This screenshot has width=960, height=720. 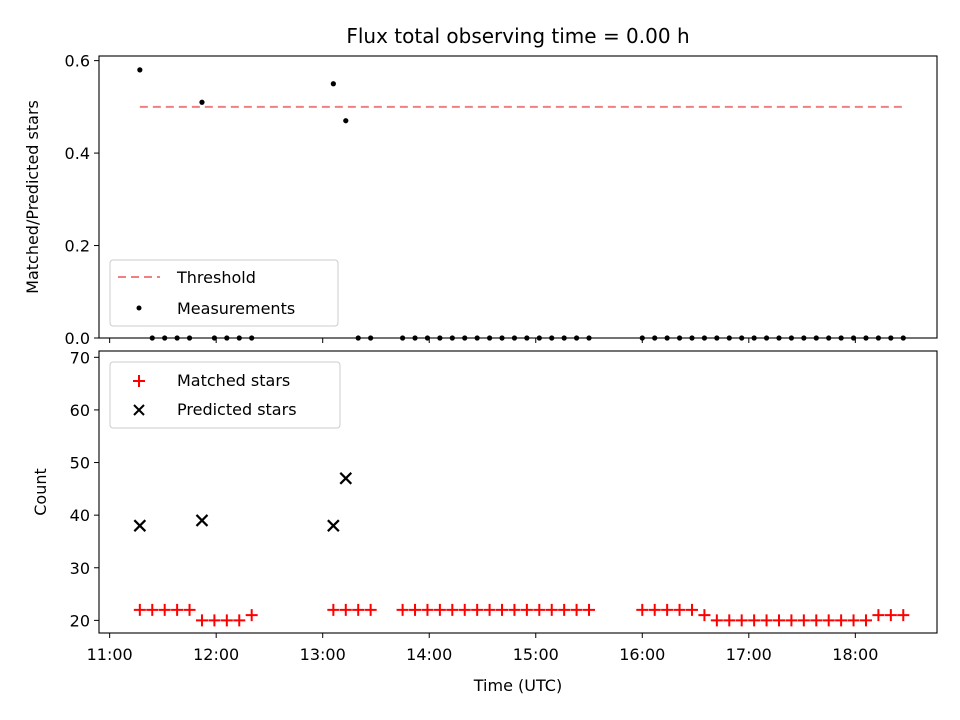 What do you see at coordinates (236, 308) in the screenshot?
I see `legend-measurements-label: Measurements` at bounding box center [236, 308].